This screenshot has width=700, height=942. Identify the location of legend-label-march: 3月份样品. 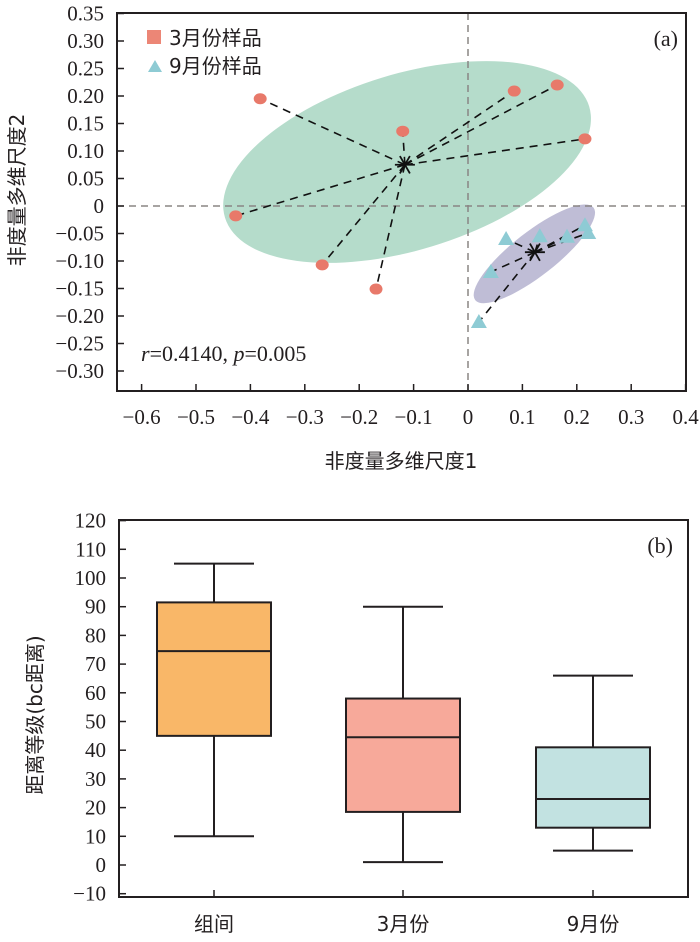
(215, 38).